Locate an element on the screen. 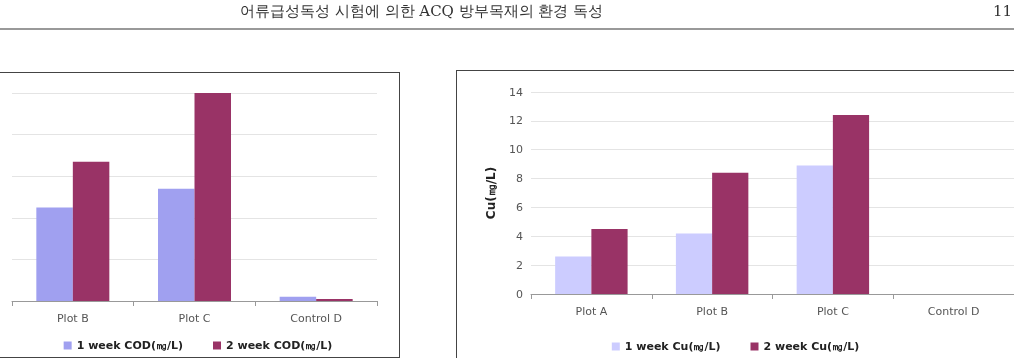  y-tick-label: 4 is located at coordinates (519, 236).